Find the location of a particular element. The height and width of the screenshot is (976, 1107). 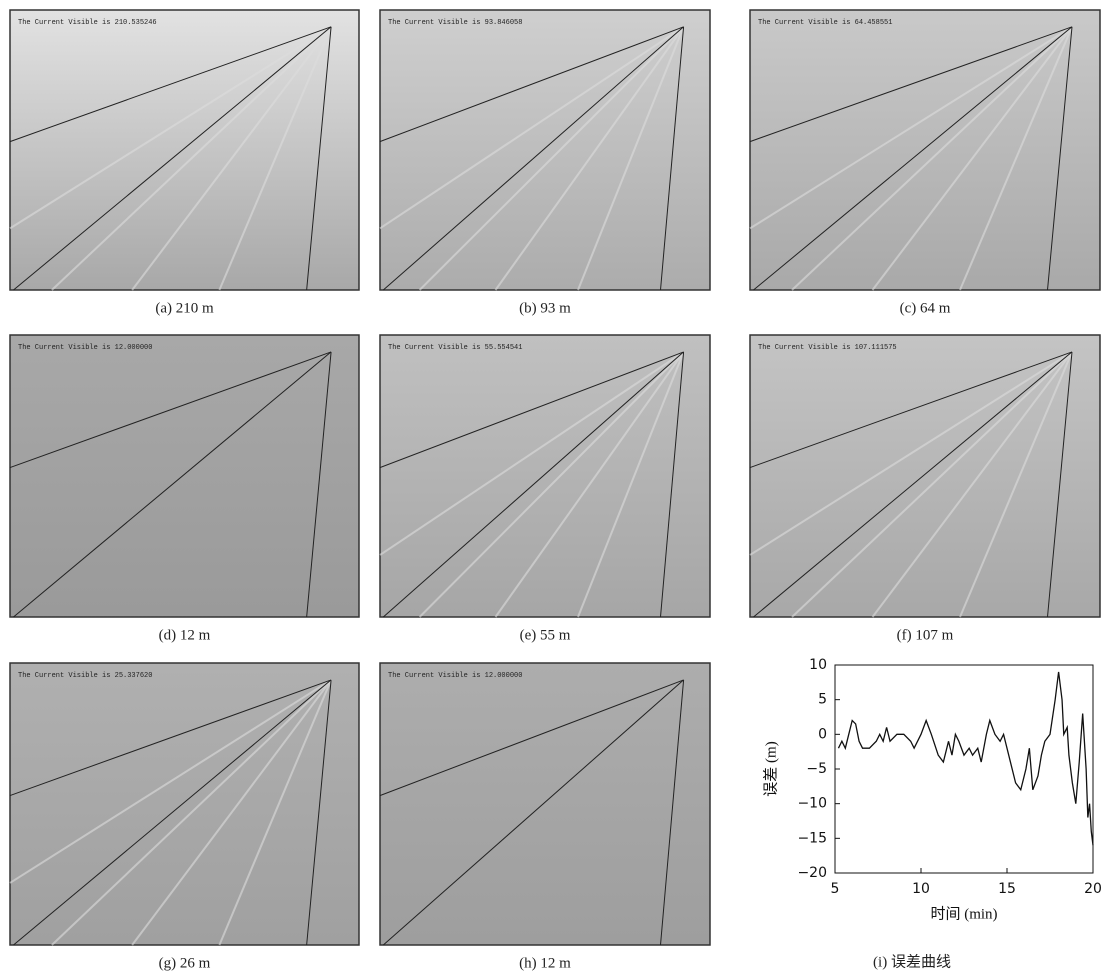

caption: (g) 26 m is located at coordinates (185, 963).